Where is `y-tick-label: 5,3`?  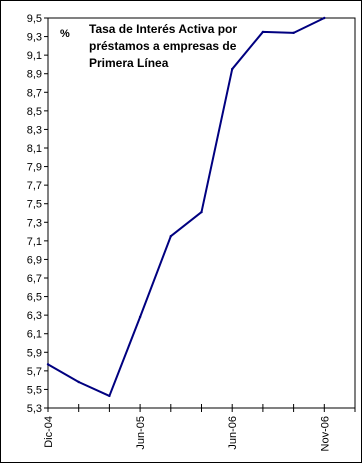 y-tick-label: 5,3 is located at coordinates (34, 409).